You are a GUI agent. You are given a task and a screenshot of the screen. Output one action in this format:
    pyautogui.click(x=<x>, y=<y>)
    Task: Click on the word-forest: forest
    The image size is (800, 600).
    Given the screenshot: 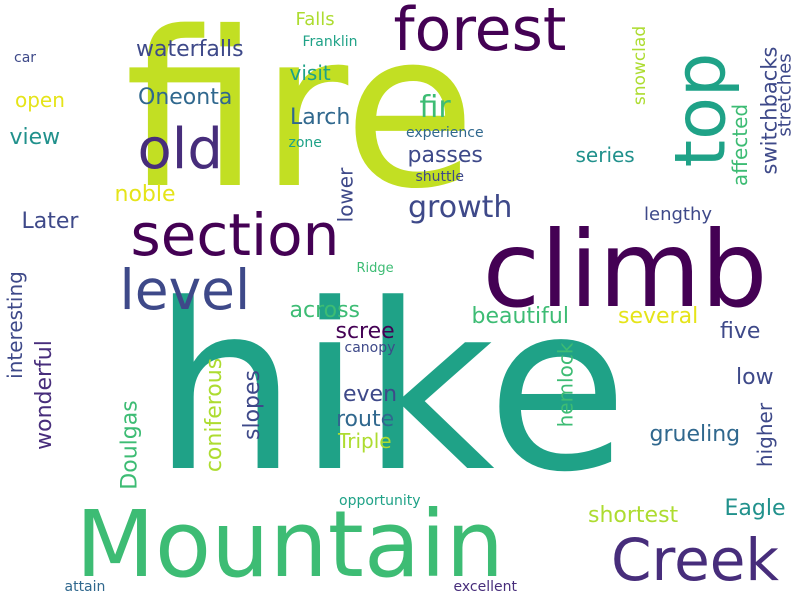 What is the action you would take?
    pyautogui.click(x=480, y=32)
    